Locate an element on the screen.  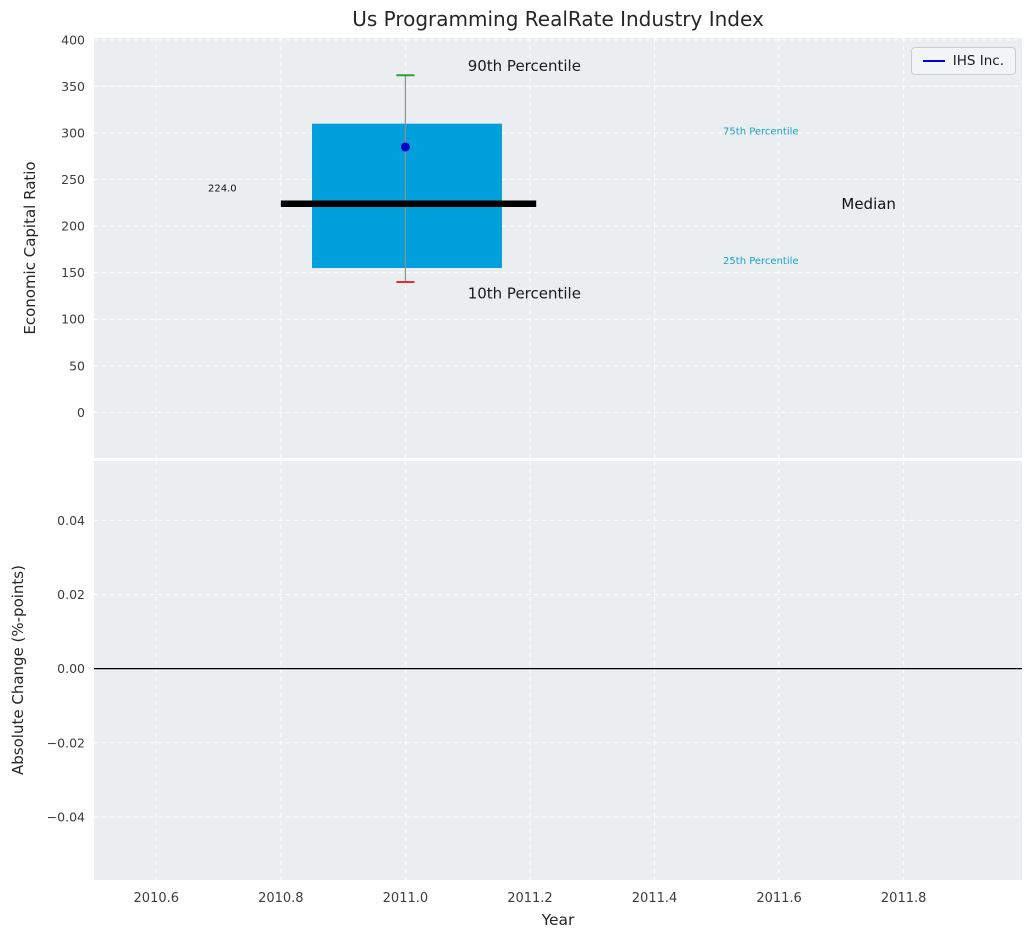
chart-title: Us Programming RealRate Industry Index is located at coordinates (558, 19).